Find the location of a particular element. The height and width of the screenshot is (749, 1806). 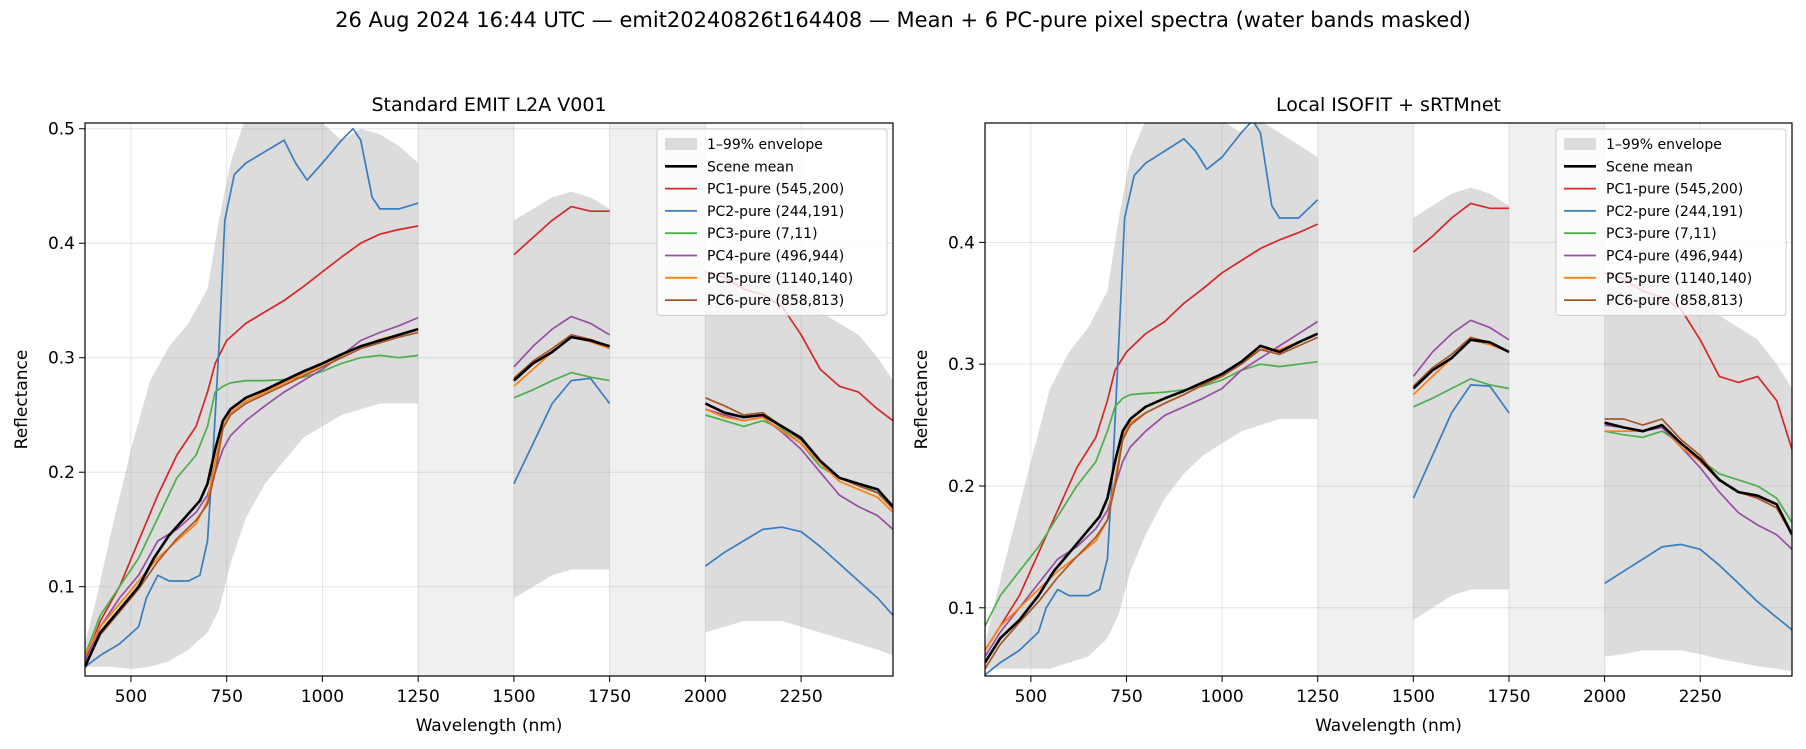

legend-label: Scene mean is located at coordinates (1649, 167).